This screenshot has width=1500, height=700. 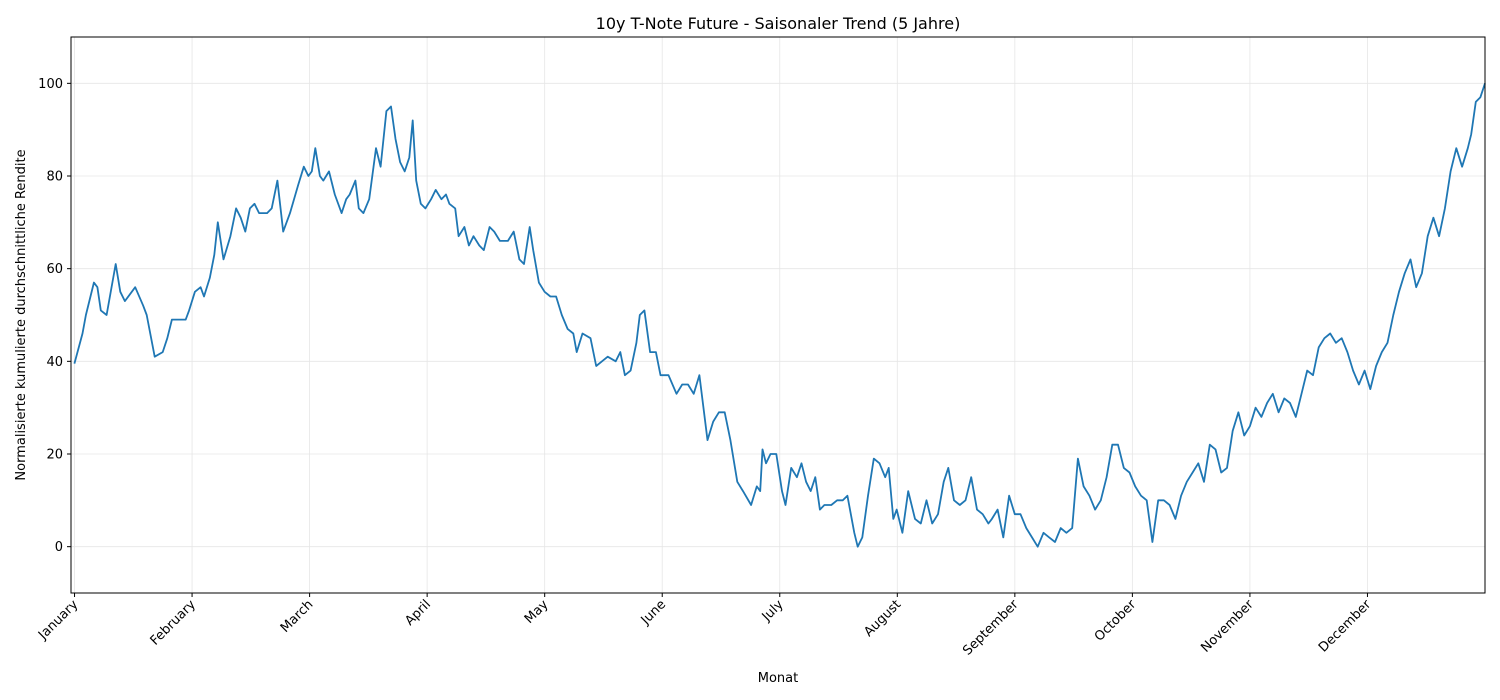 I want to click on x-tick-label: August, so click(x=882, y=618).